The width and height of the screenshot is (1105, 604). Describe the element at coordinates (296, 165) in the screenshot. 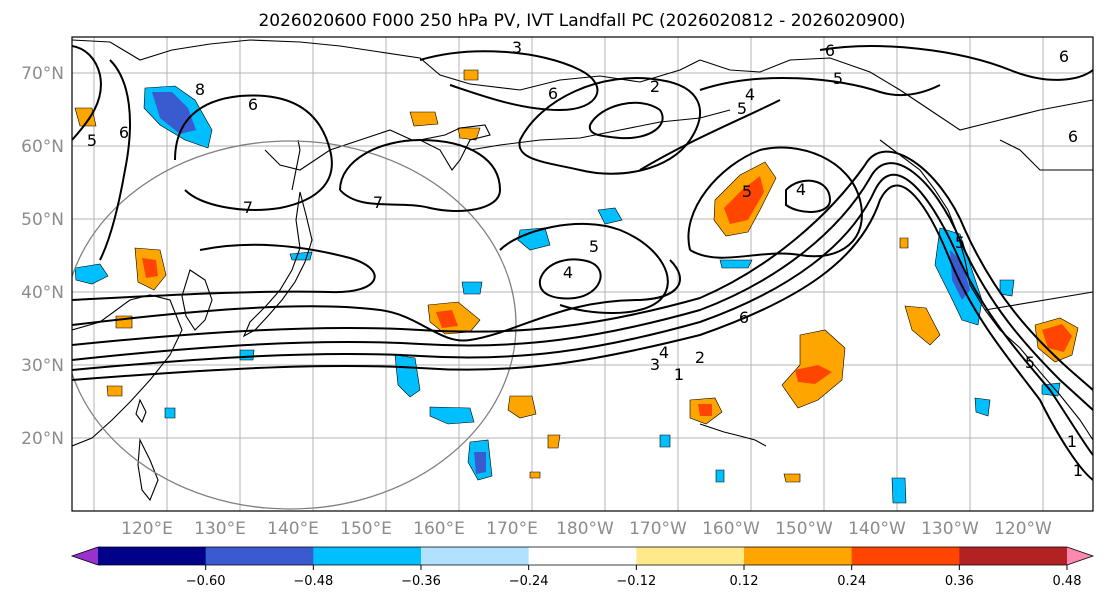

I see `sakhalin-coastline` at that location.